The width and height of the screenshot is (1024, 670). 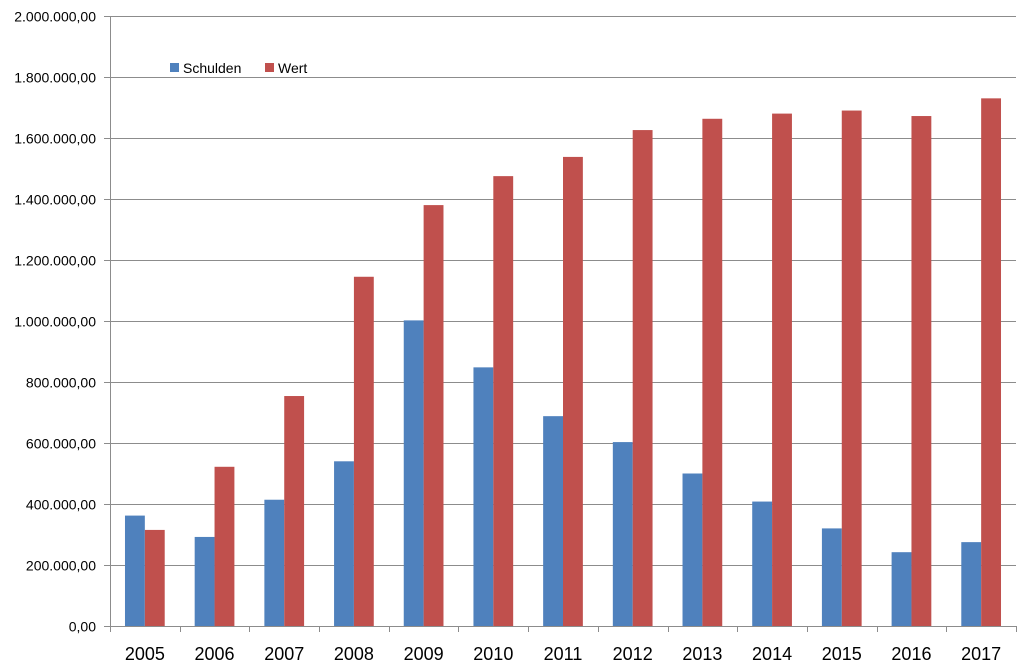 I want to click on bar-schulden-2009, so click(x=413, y=473).